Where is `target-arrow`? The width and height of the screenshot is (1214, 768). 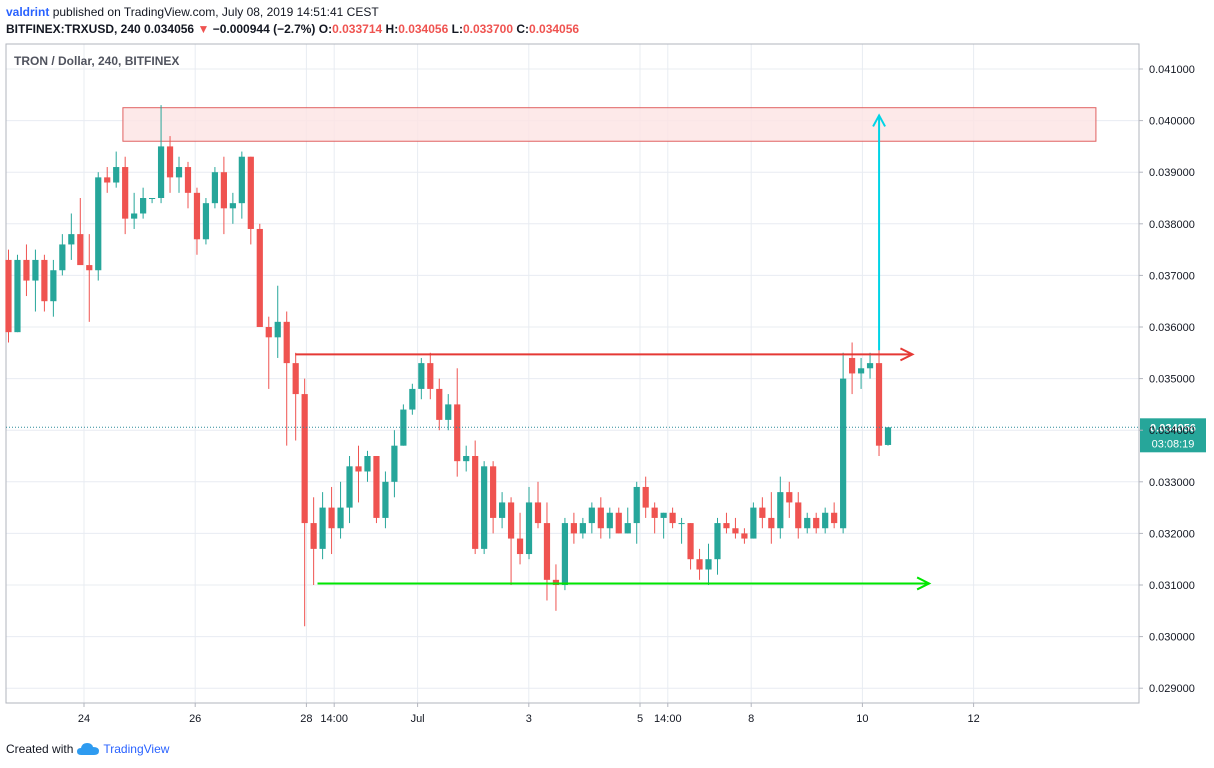
target-arrow is located at coordinates (879, 232).